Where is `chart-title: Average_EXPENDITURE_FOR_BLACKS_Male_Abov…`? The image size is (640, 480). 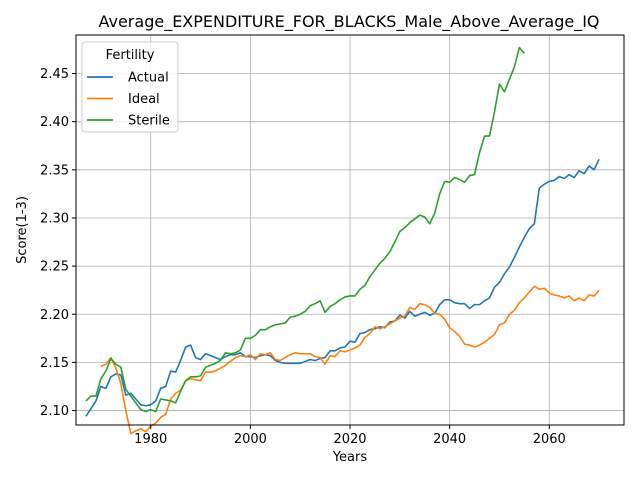 chart-title: Average_EXPENDITURE_FOR_BLACKS_Male_Abov… is located at coordinates (348, 22).